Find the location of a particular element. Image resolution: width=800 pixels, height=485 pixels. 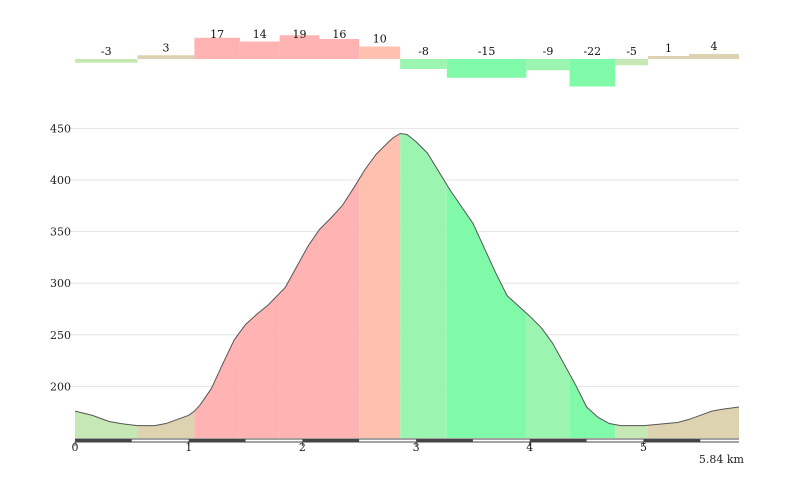

y-tick-label: 400 is located at coordinates (60, 180).